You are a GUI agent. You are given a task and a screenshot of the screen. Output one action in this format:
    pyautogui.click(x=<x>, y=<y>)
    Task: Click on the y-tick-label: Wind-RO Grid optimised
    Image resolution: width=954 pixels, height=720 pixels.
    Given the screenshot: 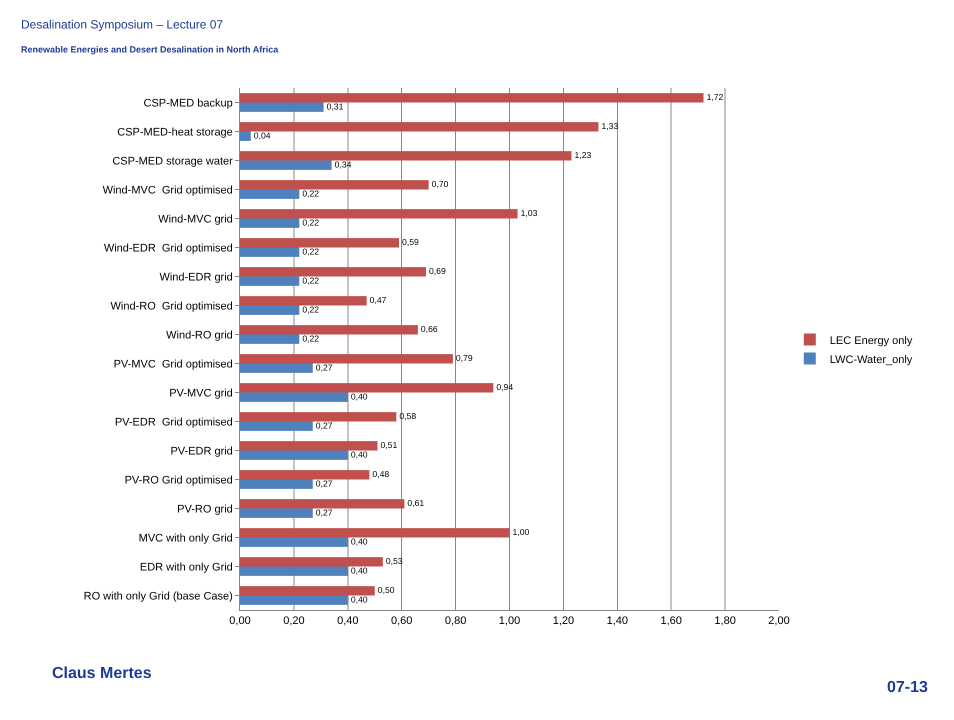 What is the action you would take?
    pyautogui.click(x=171, y=306)
    